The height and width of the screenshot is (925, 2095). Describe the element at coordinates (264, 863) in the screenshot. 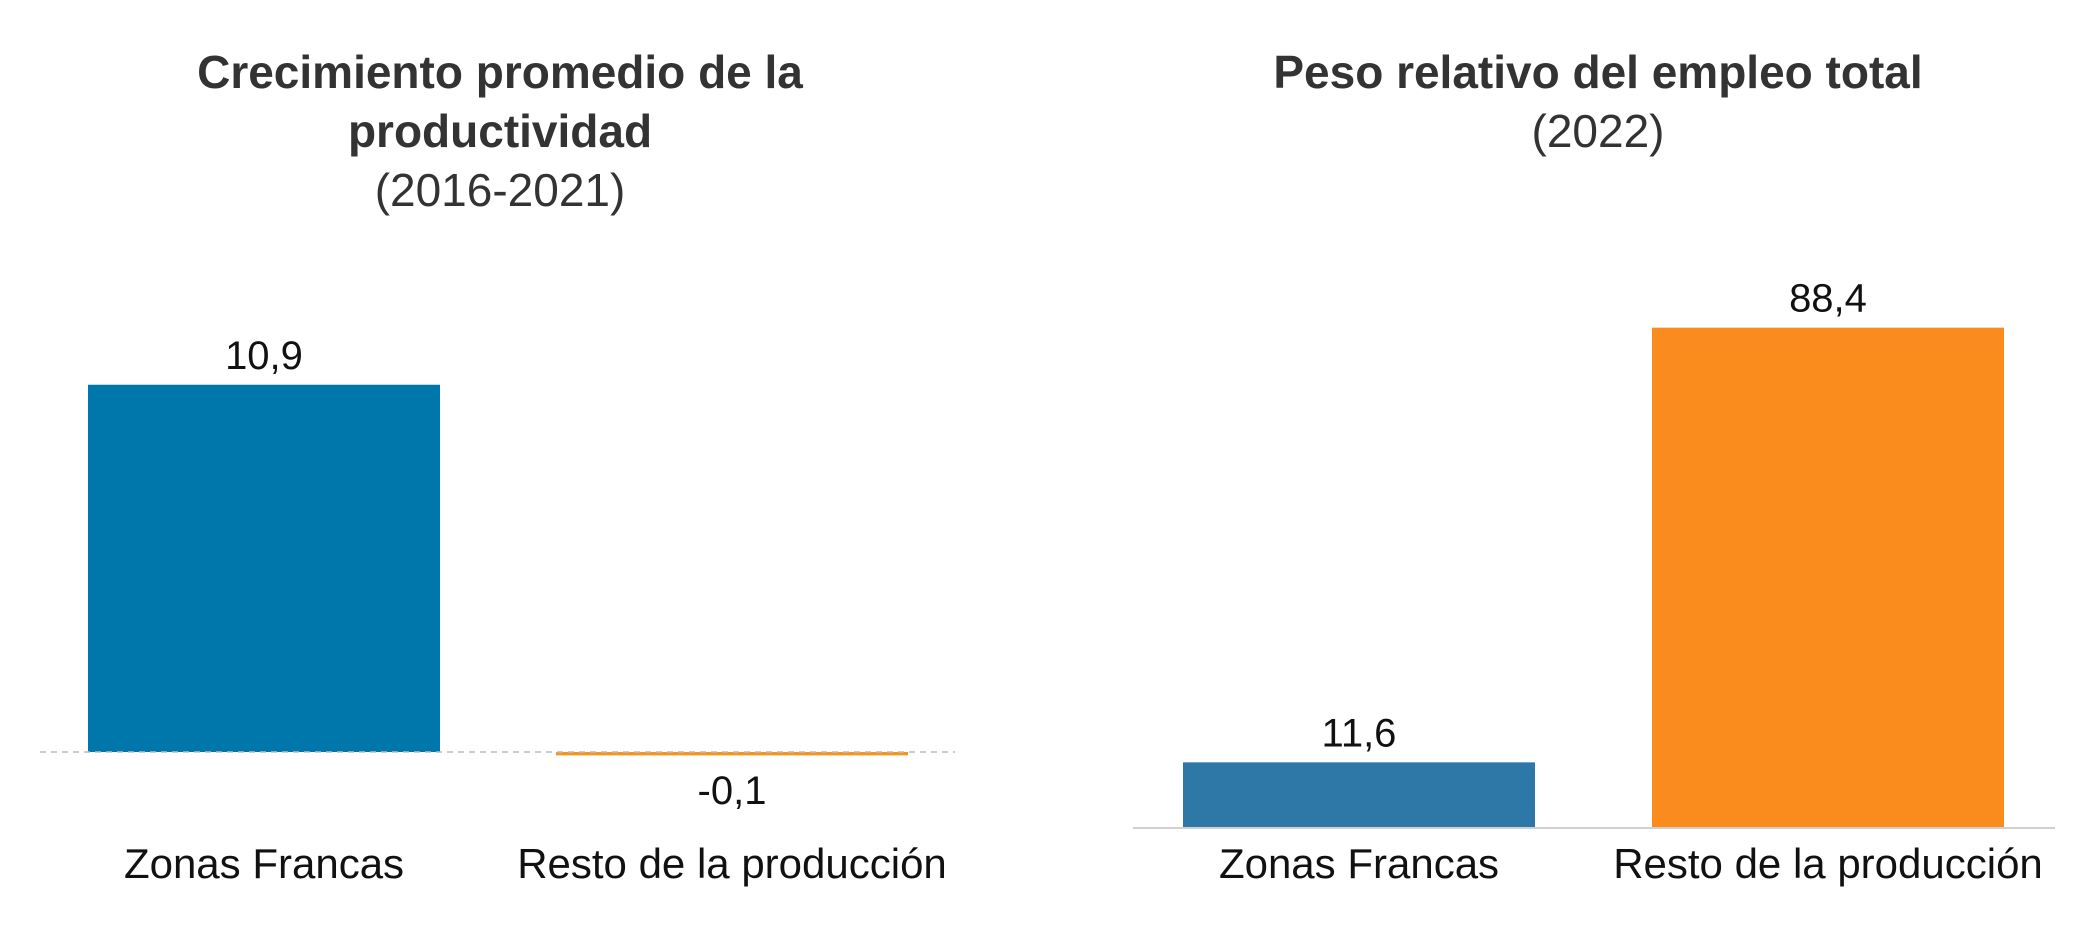

I see `chart-1-category-label-1: Zonas Francas` at that location.